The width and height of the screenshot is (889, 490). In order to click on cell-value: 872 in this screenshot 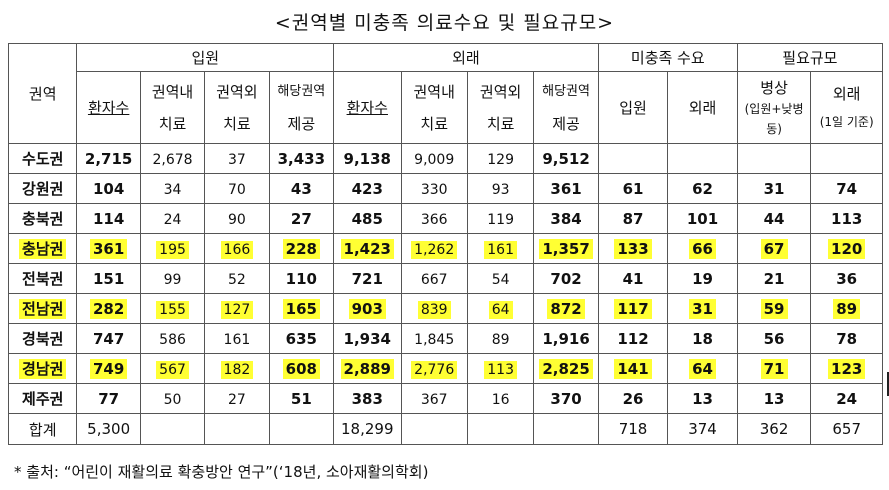, I will do `click(566, 308)`.